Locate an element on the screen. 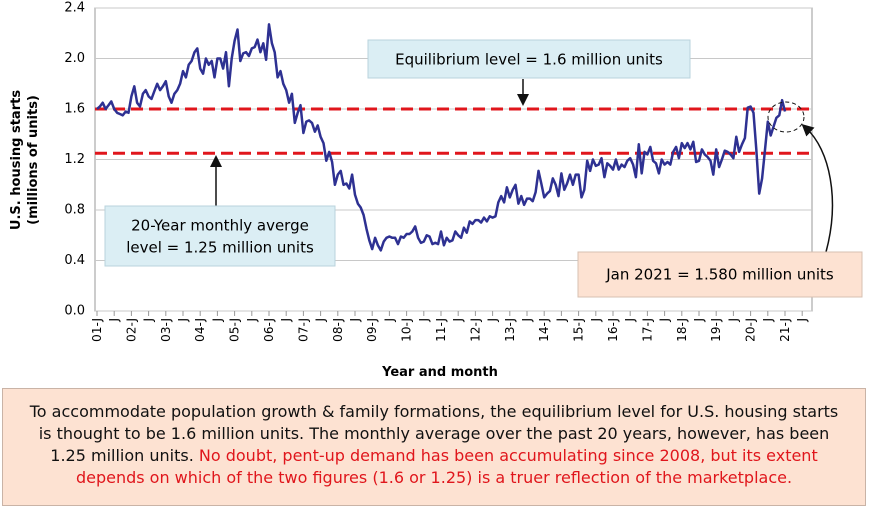 This screenshot has height=512, width=870. y-tick-label: 1.6 is located at coordinates (74, 109).